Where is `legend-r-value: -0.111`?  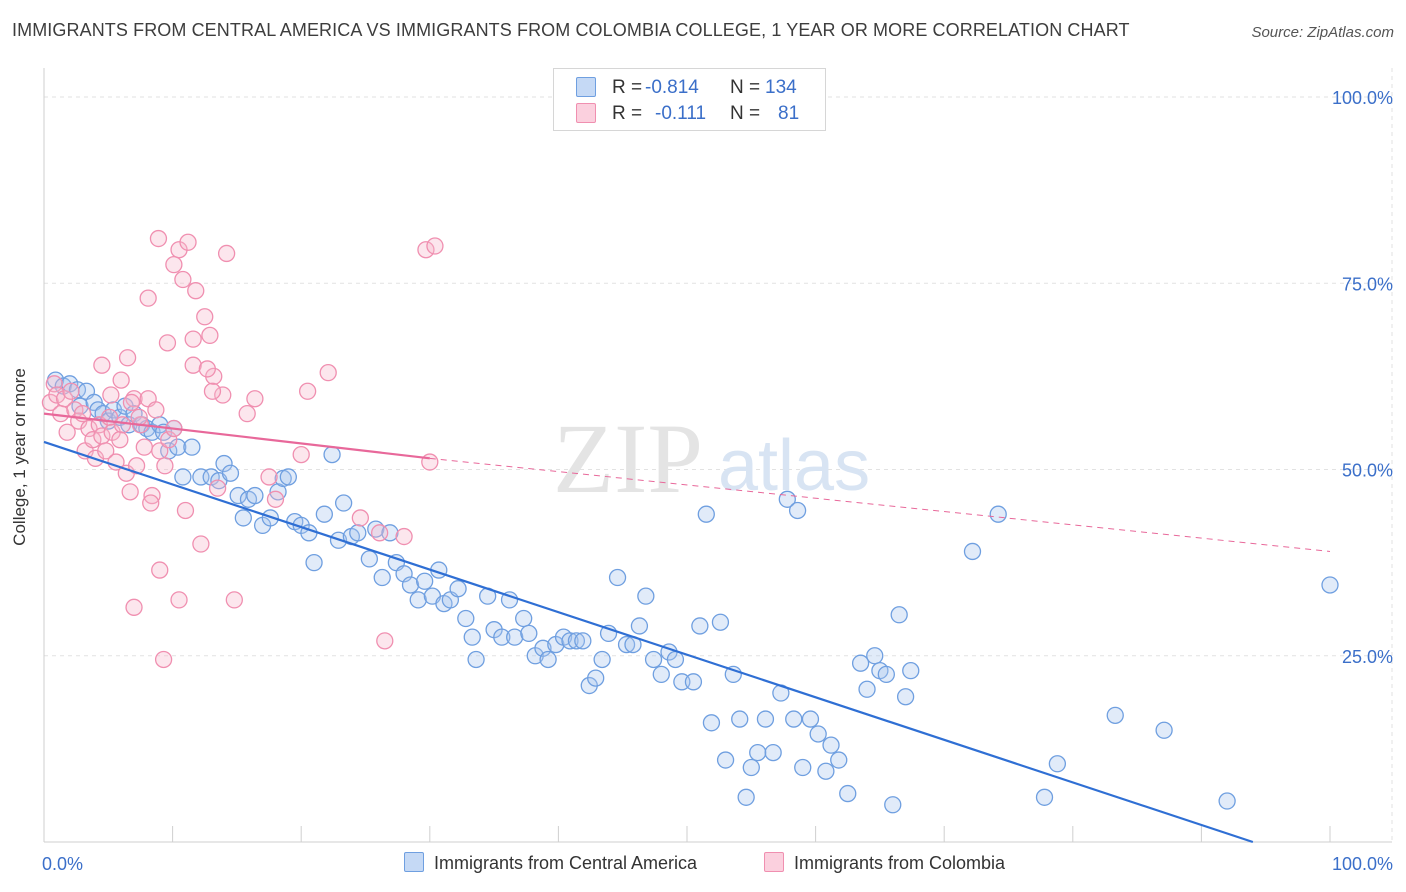 legend-r-value: -0.111 is located at coordinates (681, 113).